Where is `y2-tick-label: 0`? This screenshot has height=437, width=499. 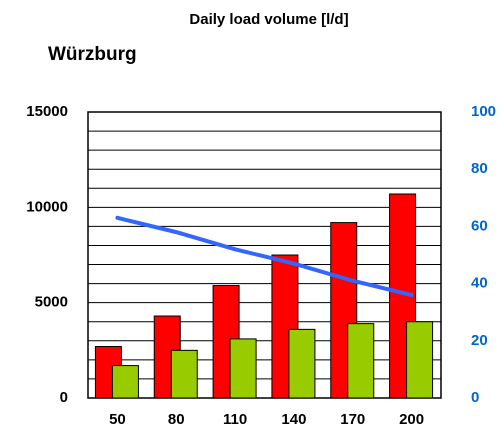
y2-tick-label: 0 is located at coordinates (475, 397).